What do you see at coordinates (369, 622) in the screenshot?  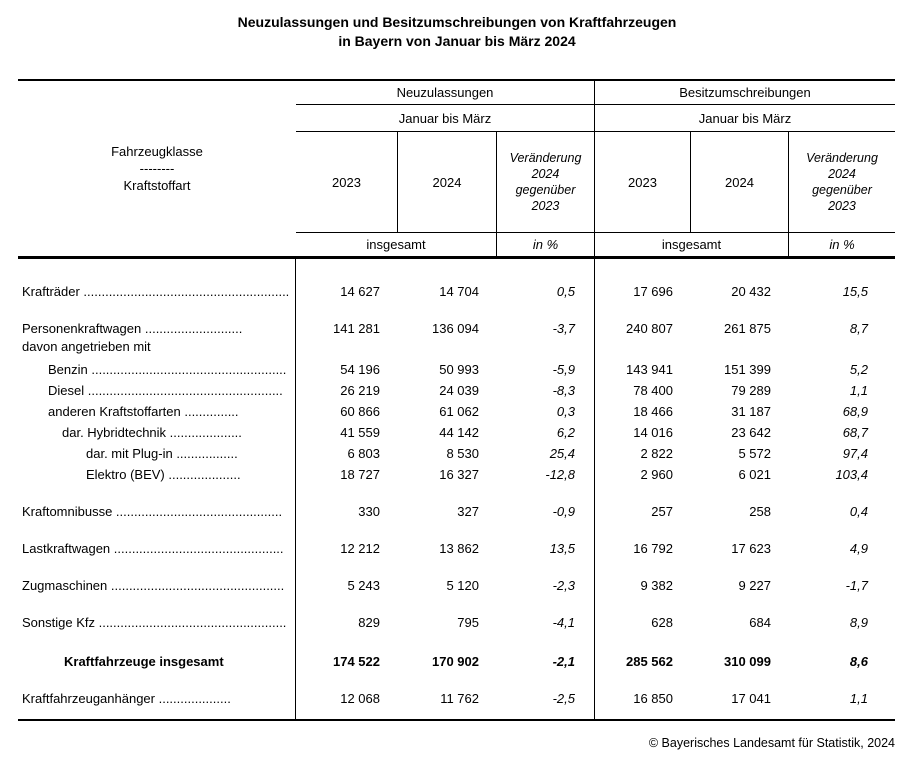 I see `value-nz-2023: 829` at bounding box center [369, 622].